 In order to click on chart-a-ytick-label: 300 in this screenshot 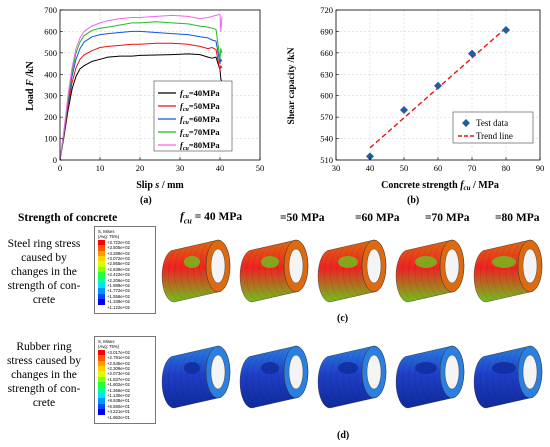, I will do `click(50, 96)`.